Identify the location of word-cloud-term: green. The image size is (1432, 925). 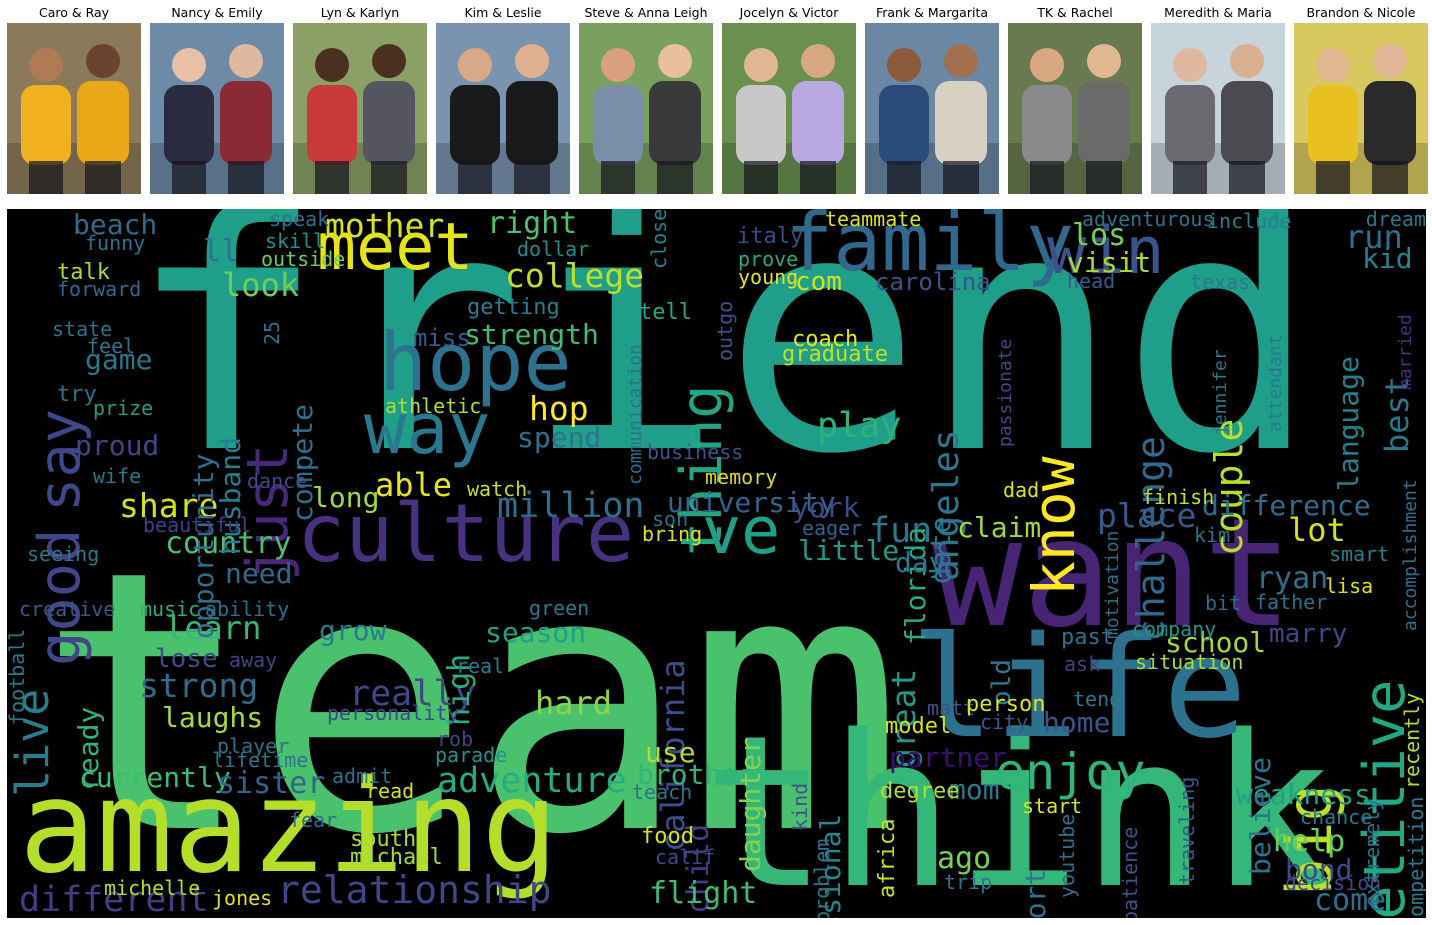
(559, 608).